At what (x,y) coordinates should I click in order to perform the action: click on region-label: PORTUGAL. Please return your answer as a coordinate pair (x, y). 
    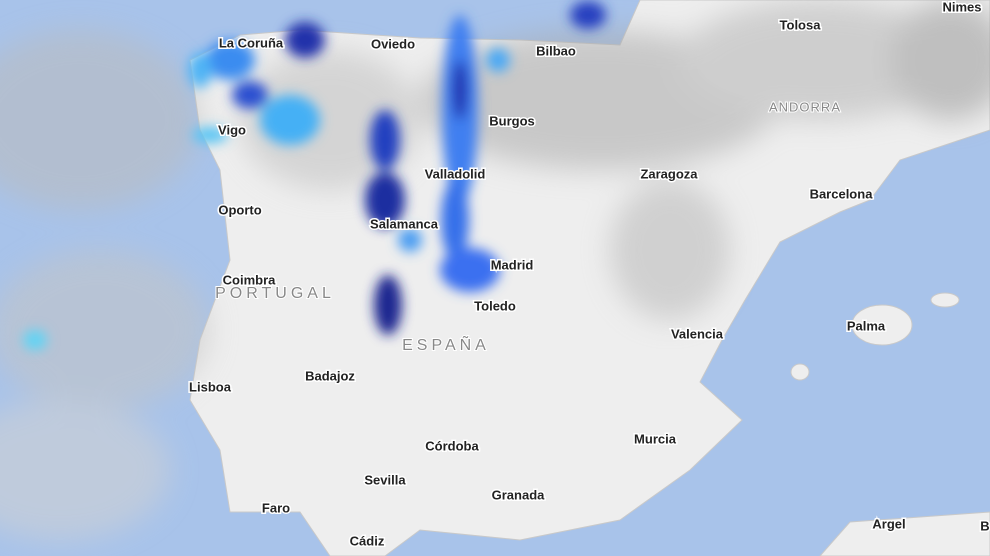
    Looking at the image, I should click on (275, 293).